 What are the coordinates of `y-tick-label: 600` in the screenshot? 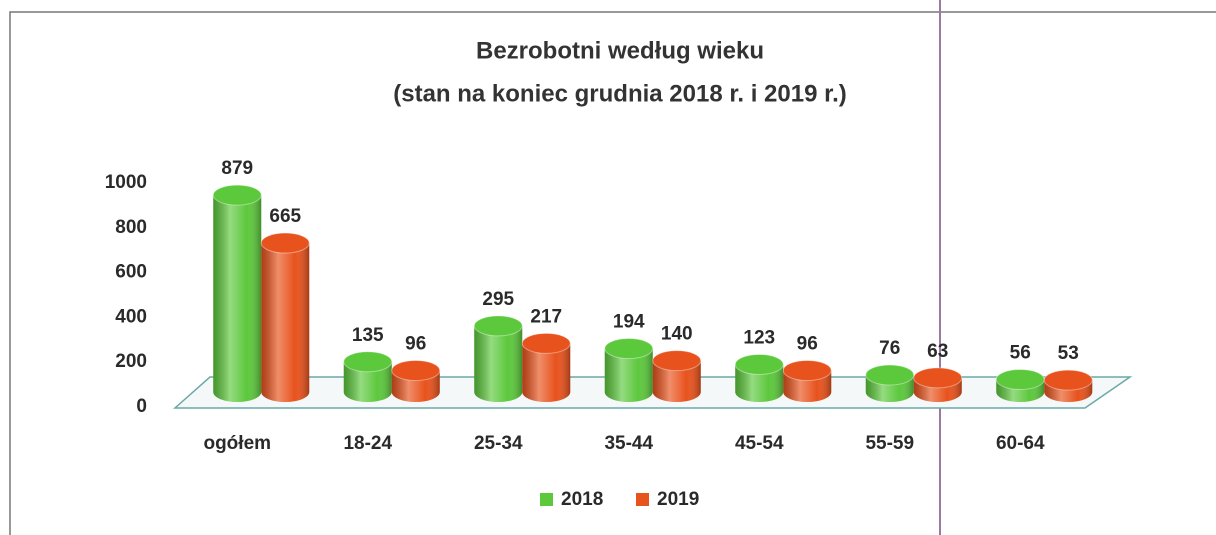 It's located at (131, 272).